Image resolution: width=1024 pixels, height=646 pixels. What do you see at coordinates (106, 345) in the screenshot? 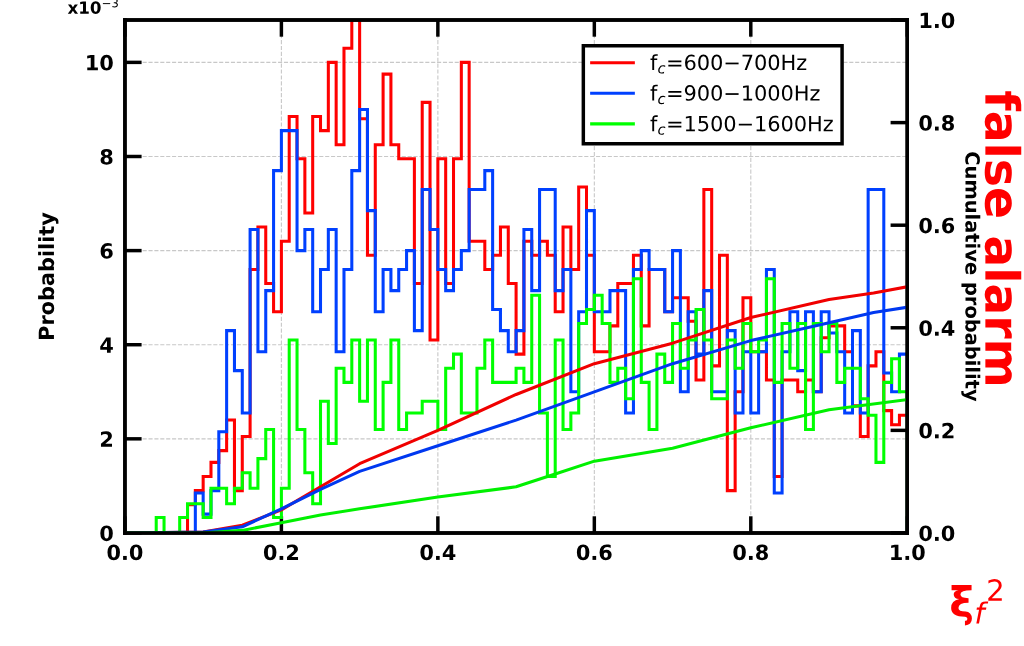
I see `y-tick-label: 4` at bounding box center [106, 345].